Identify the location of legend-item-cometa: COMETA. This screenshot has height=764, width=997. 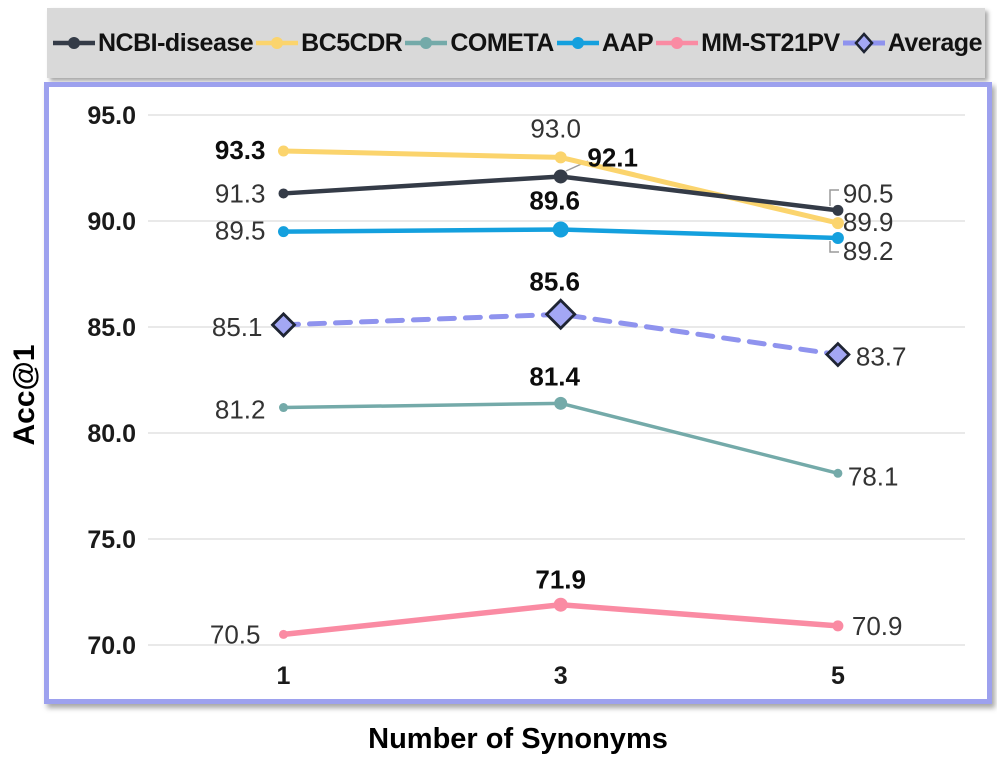
(478, 43).